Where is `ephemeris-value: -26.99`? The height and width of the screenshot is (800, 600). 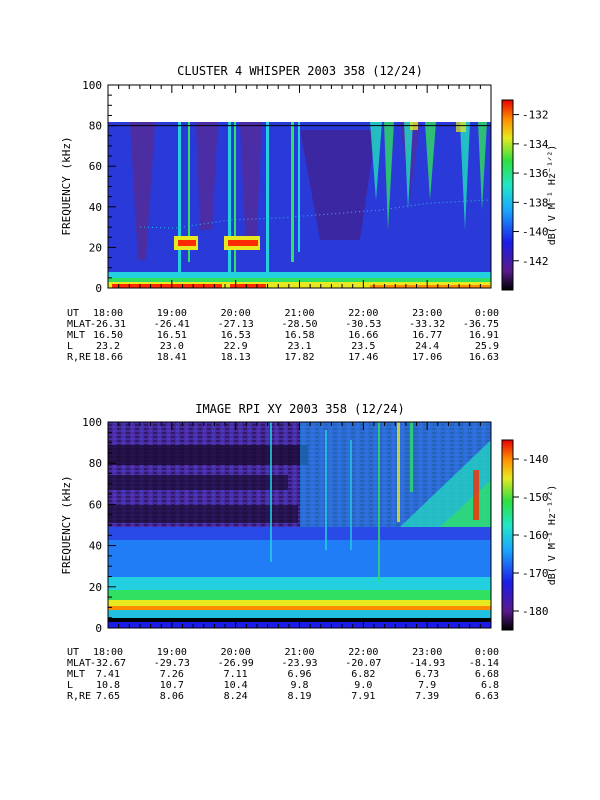
ephemeris-value: -26.99 is located at coordinates (236, 663).